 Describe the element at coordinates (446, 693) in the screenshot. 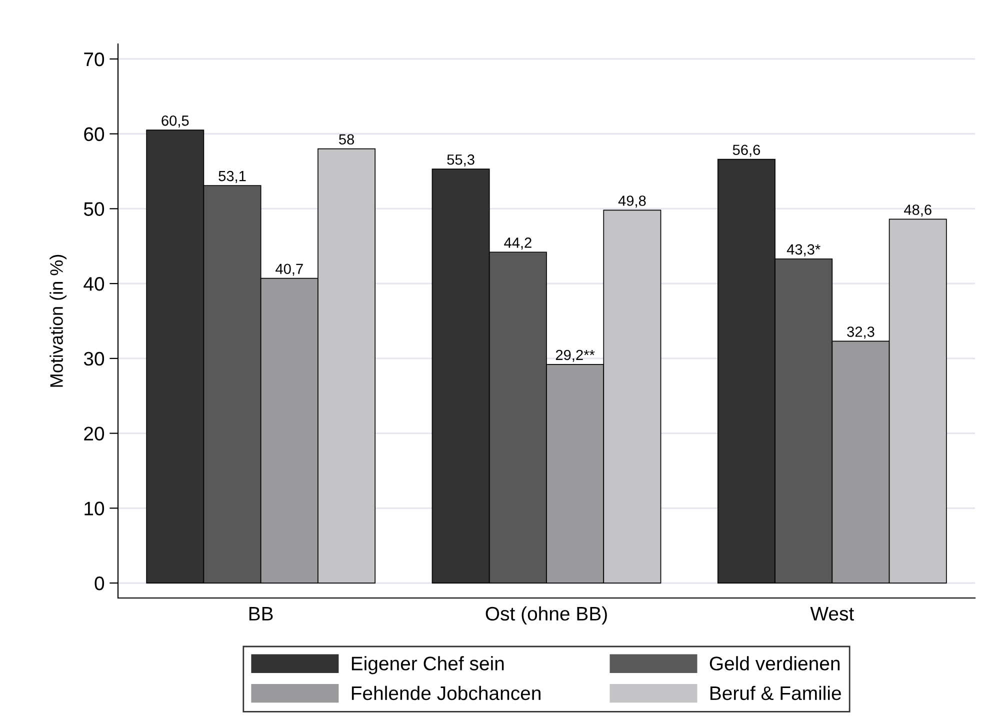

I see `legend-label: Fehlende Jobchancen` at that location.